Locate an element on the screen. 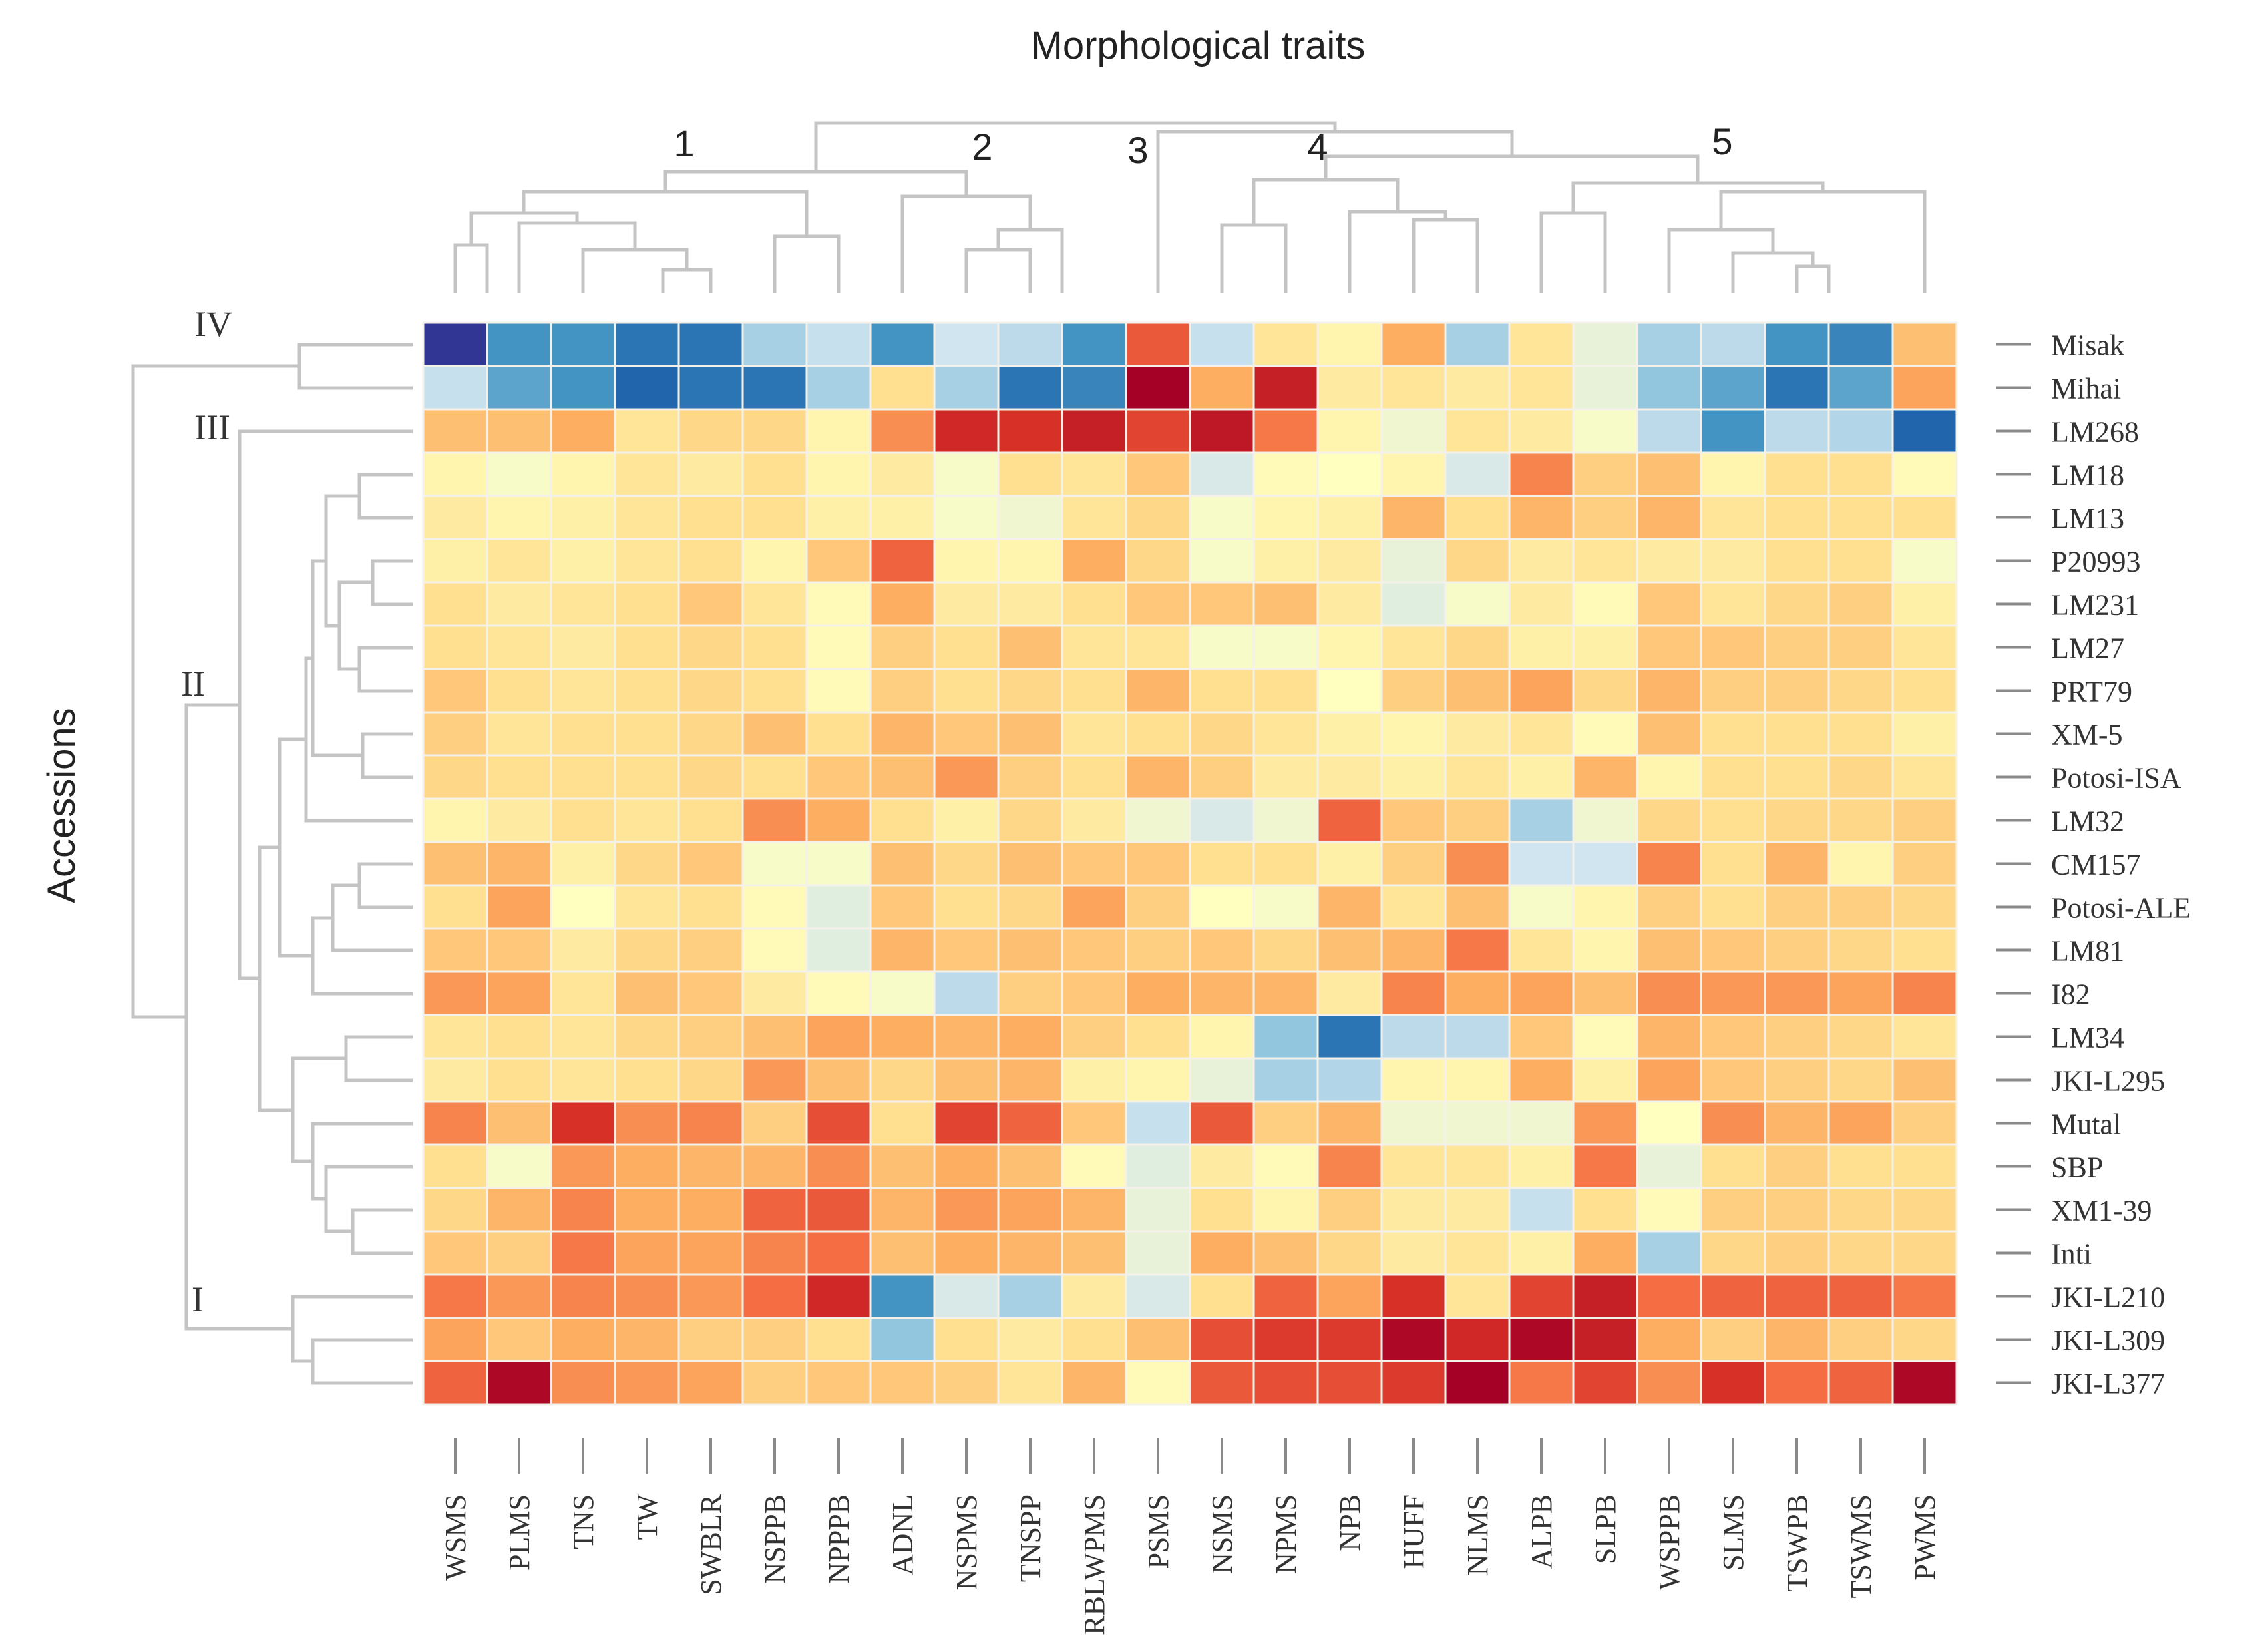 The image size is (2268, 1650). column-label: TSWPB is located at coordinates (1797, 1543).